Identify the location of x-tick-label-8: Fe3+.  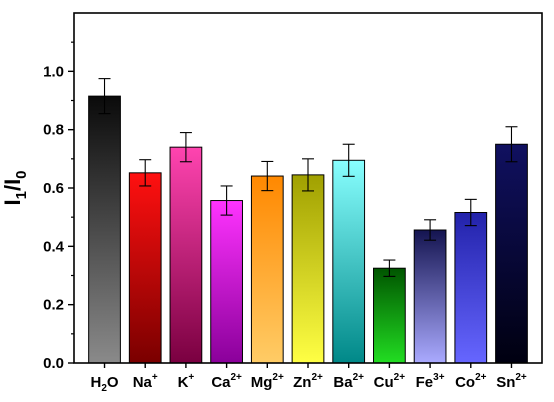
(430, 381).